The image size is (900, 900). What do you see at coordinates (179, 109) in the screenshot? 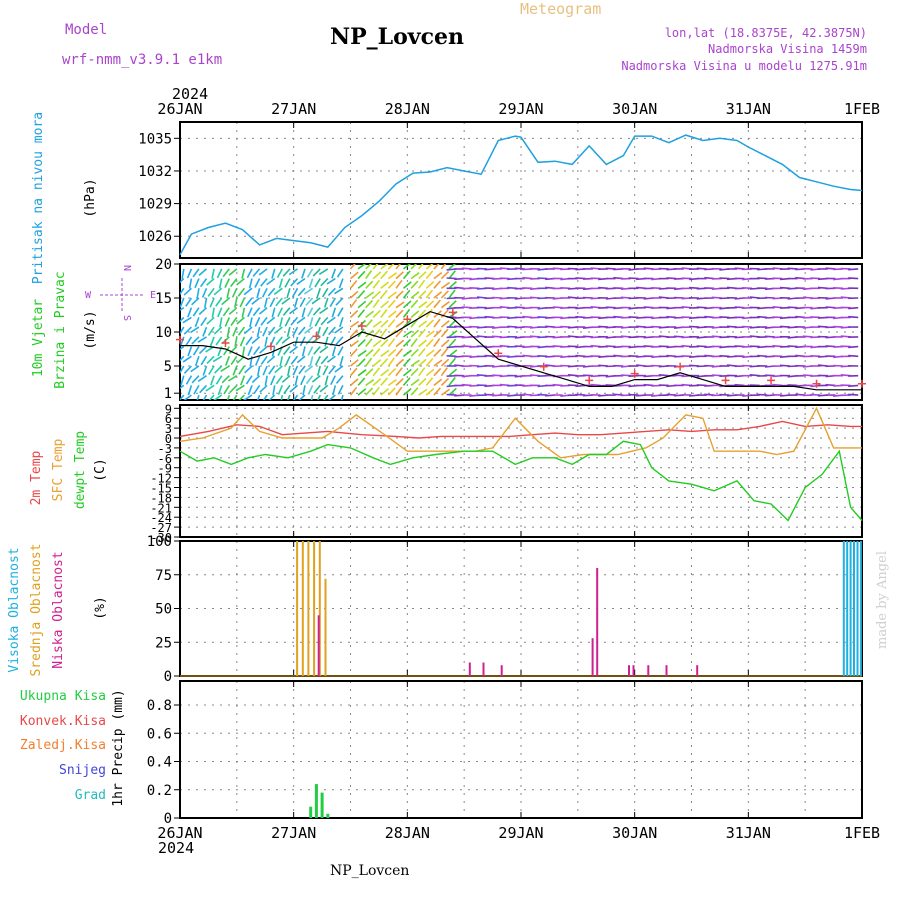
I see `x-tick-label-top: 26JAN` at bounding box center [179, 109].